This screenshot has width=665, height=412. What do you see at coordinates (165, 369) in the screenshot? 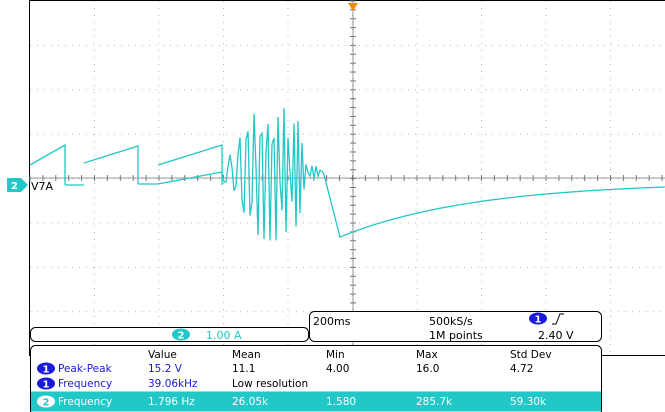
I see `measurement-cell: 15.2 V` at bounding box center [165, 369].